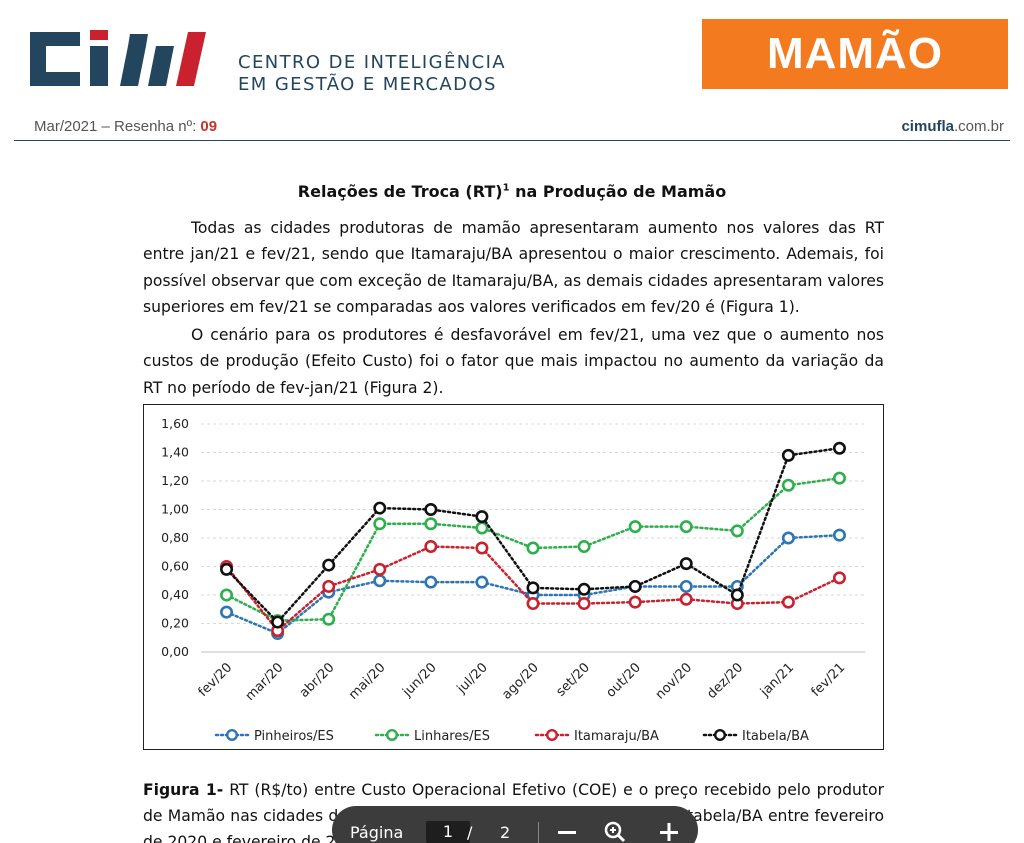 The width and height of the screenshot is (1024, 843). I want to click on total-pages: 2, so click(505, 832).